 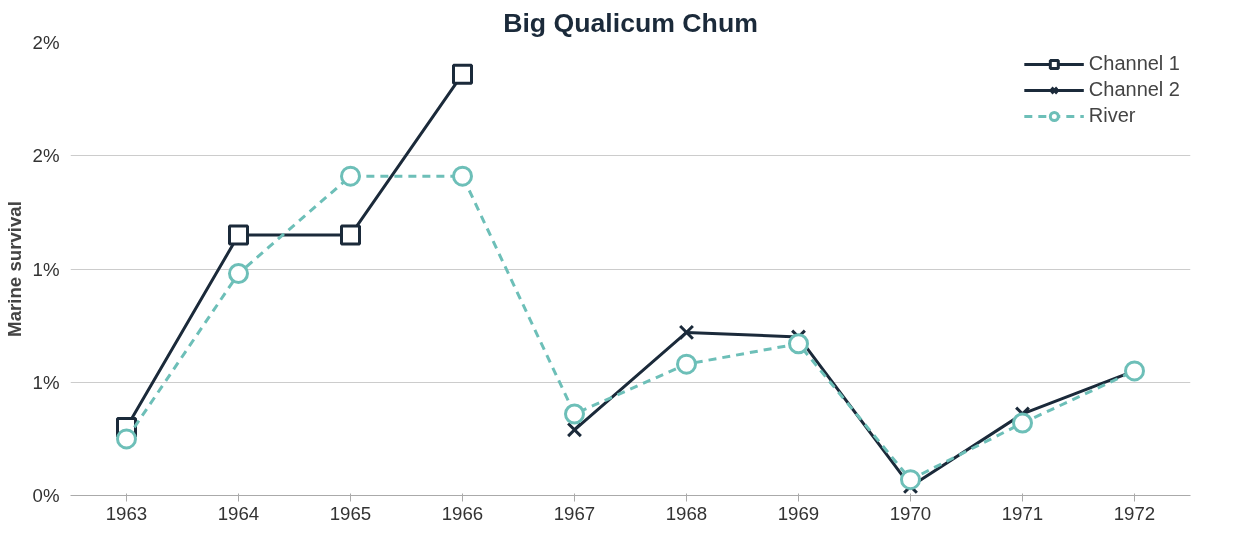 I want to click on x-tick-label: 1966, so click(x=462, y=513).